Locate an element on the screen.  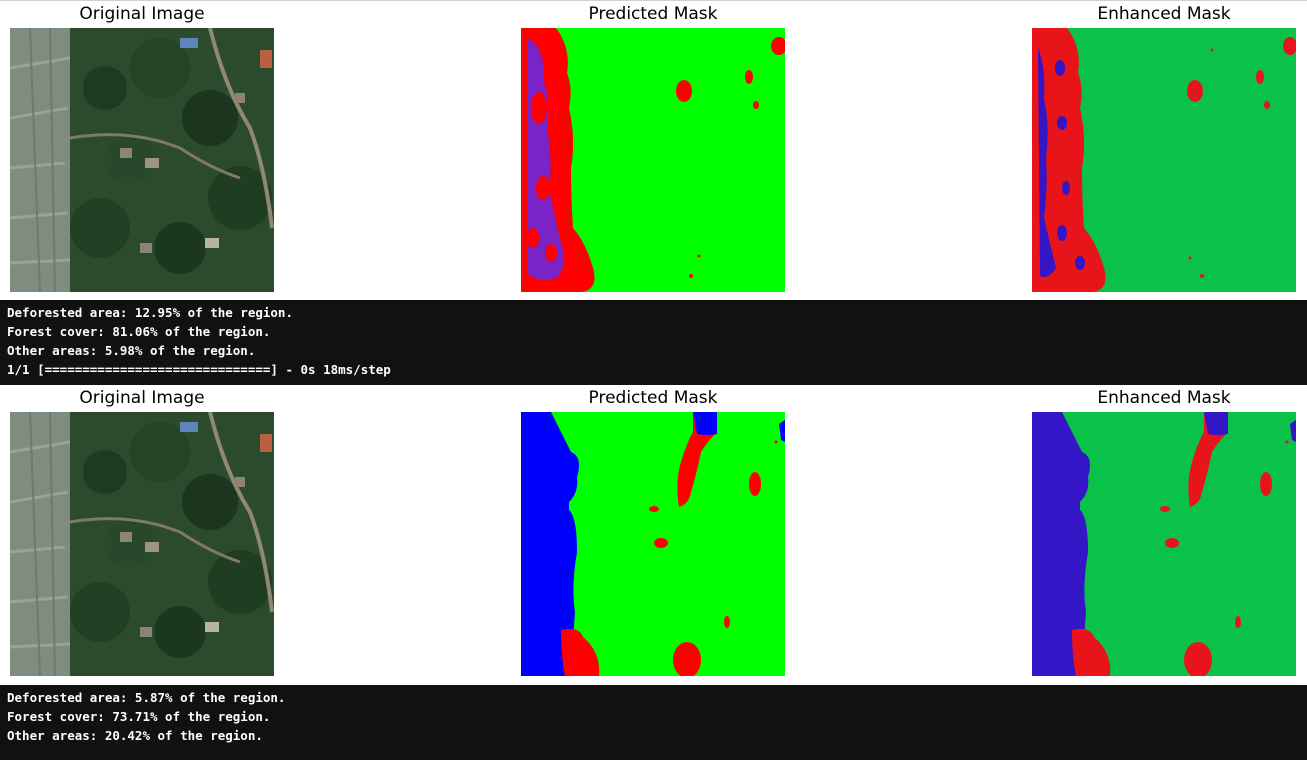
deforested-area-text: Deforested area: 5.87% of the region. is located at coordinates (146, 697).